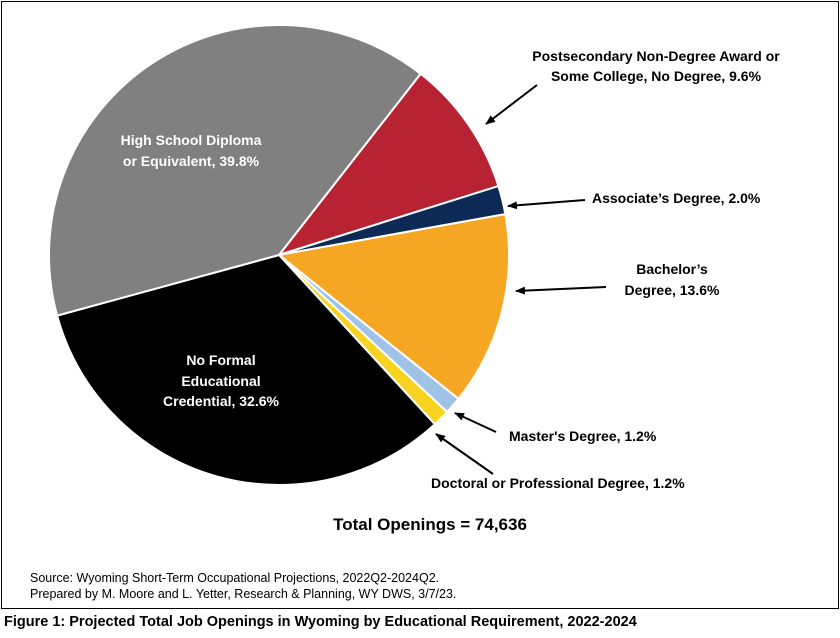 The height and width of the screenshot is (638, 840). Describe the element at coordinates (676, 198) in the screenshot. I see `callout-label: Associate’s Degree, 2.0%` at that location.